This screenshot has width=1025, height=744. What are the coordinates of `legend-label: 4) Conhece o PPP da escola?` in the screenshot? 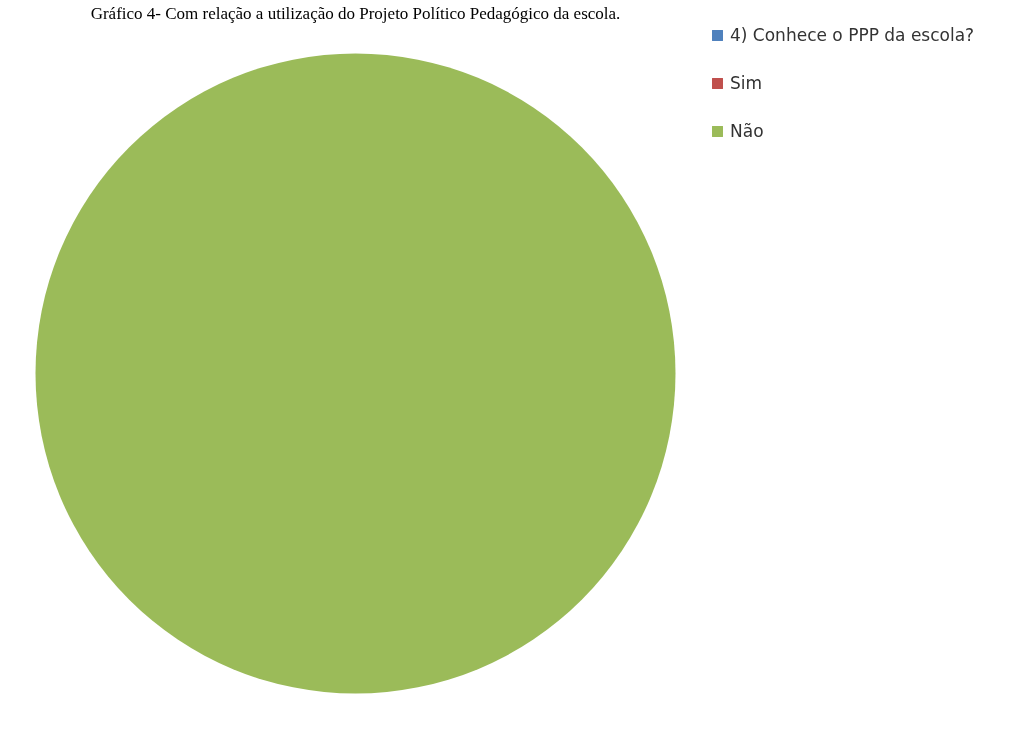 It's located at (852, 34).